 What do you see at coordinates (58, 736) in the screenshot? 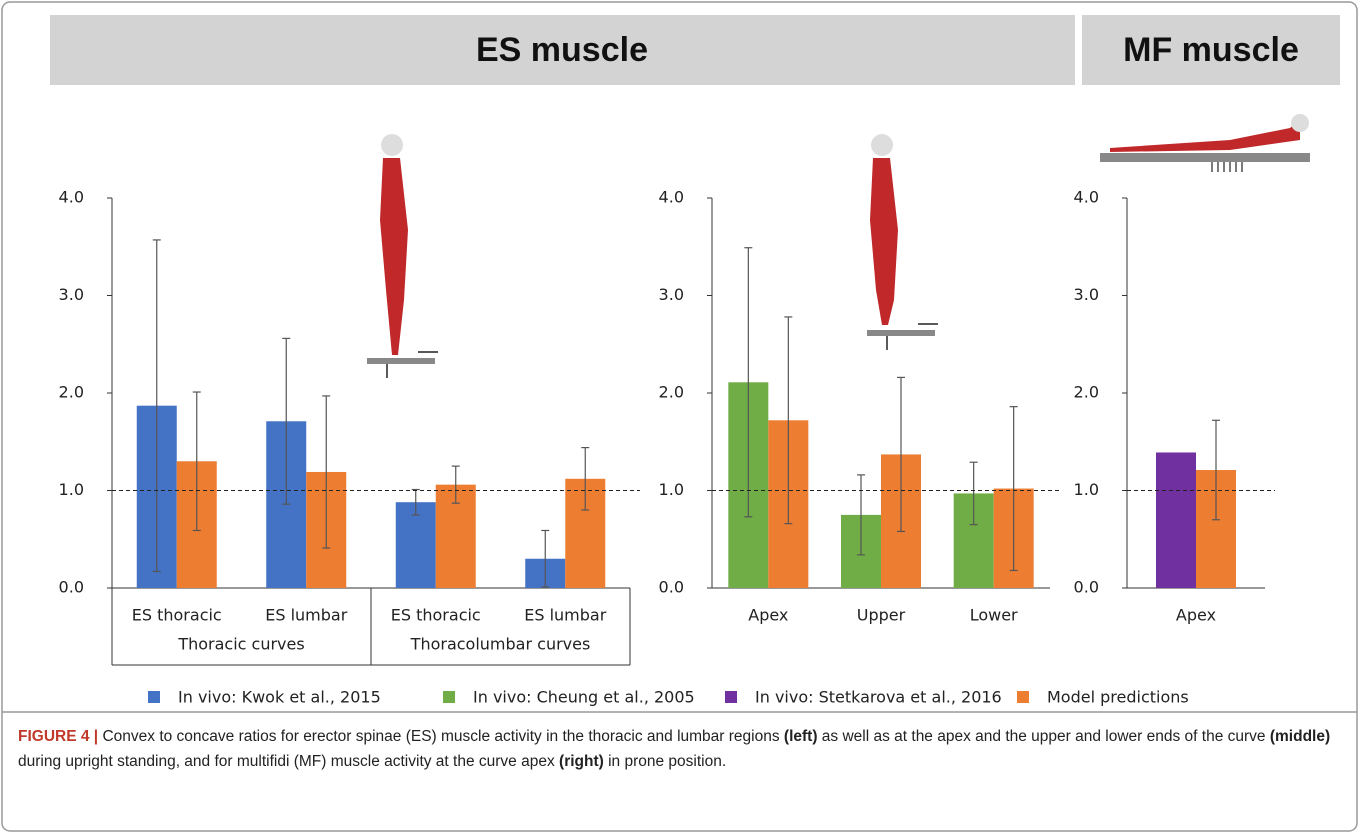
I see `caption-label: FIGURE 4 |` at bounding box center [58, 736].